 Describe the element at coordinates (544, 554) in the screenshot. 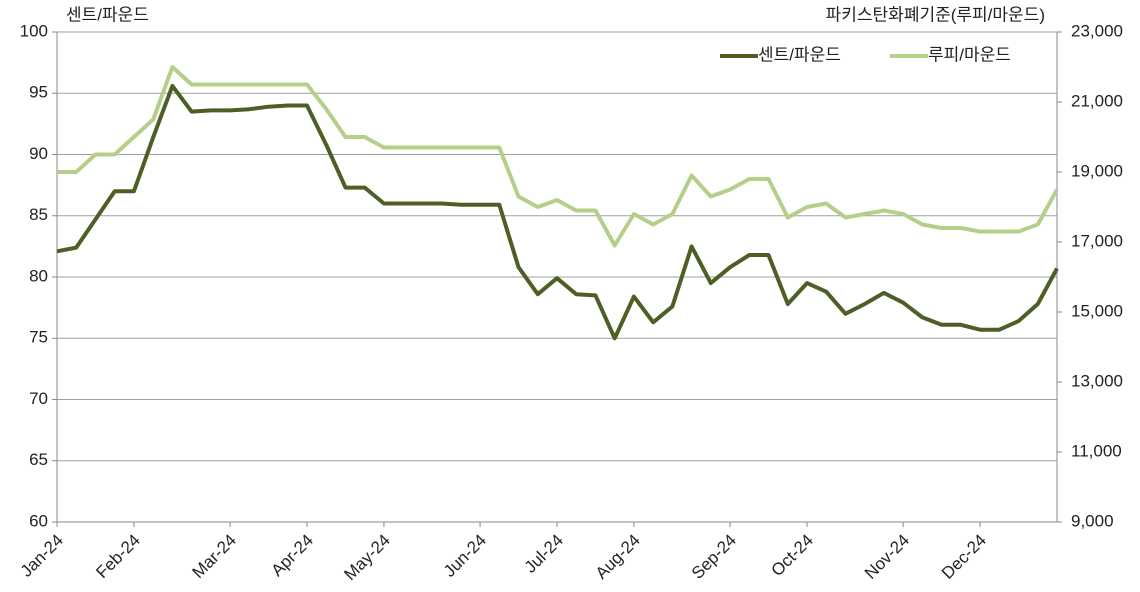

I see `x-tick-label: Jul-24` at that location.